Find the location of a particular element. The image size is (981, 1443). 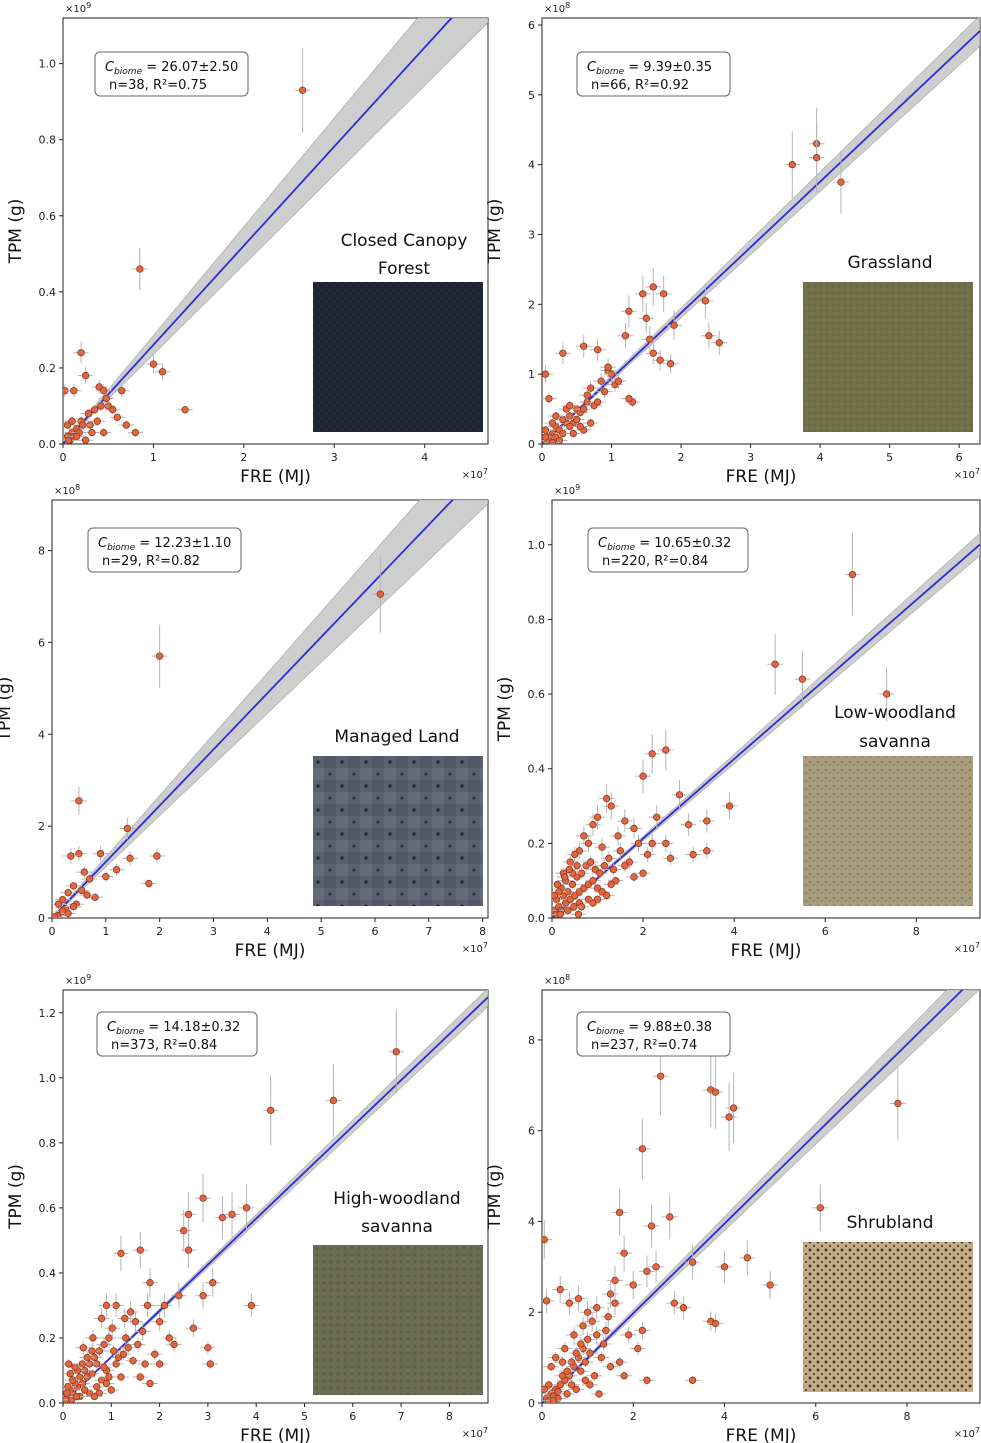

regression-line is located at coordinates (753, 1196).